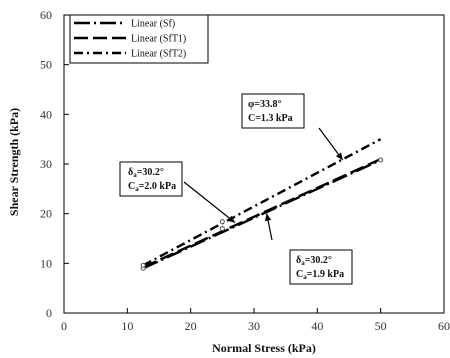  Describe the element at coordinates (444, 326) in the screenshot. I see `x-tick-label: 60` at that location.